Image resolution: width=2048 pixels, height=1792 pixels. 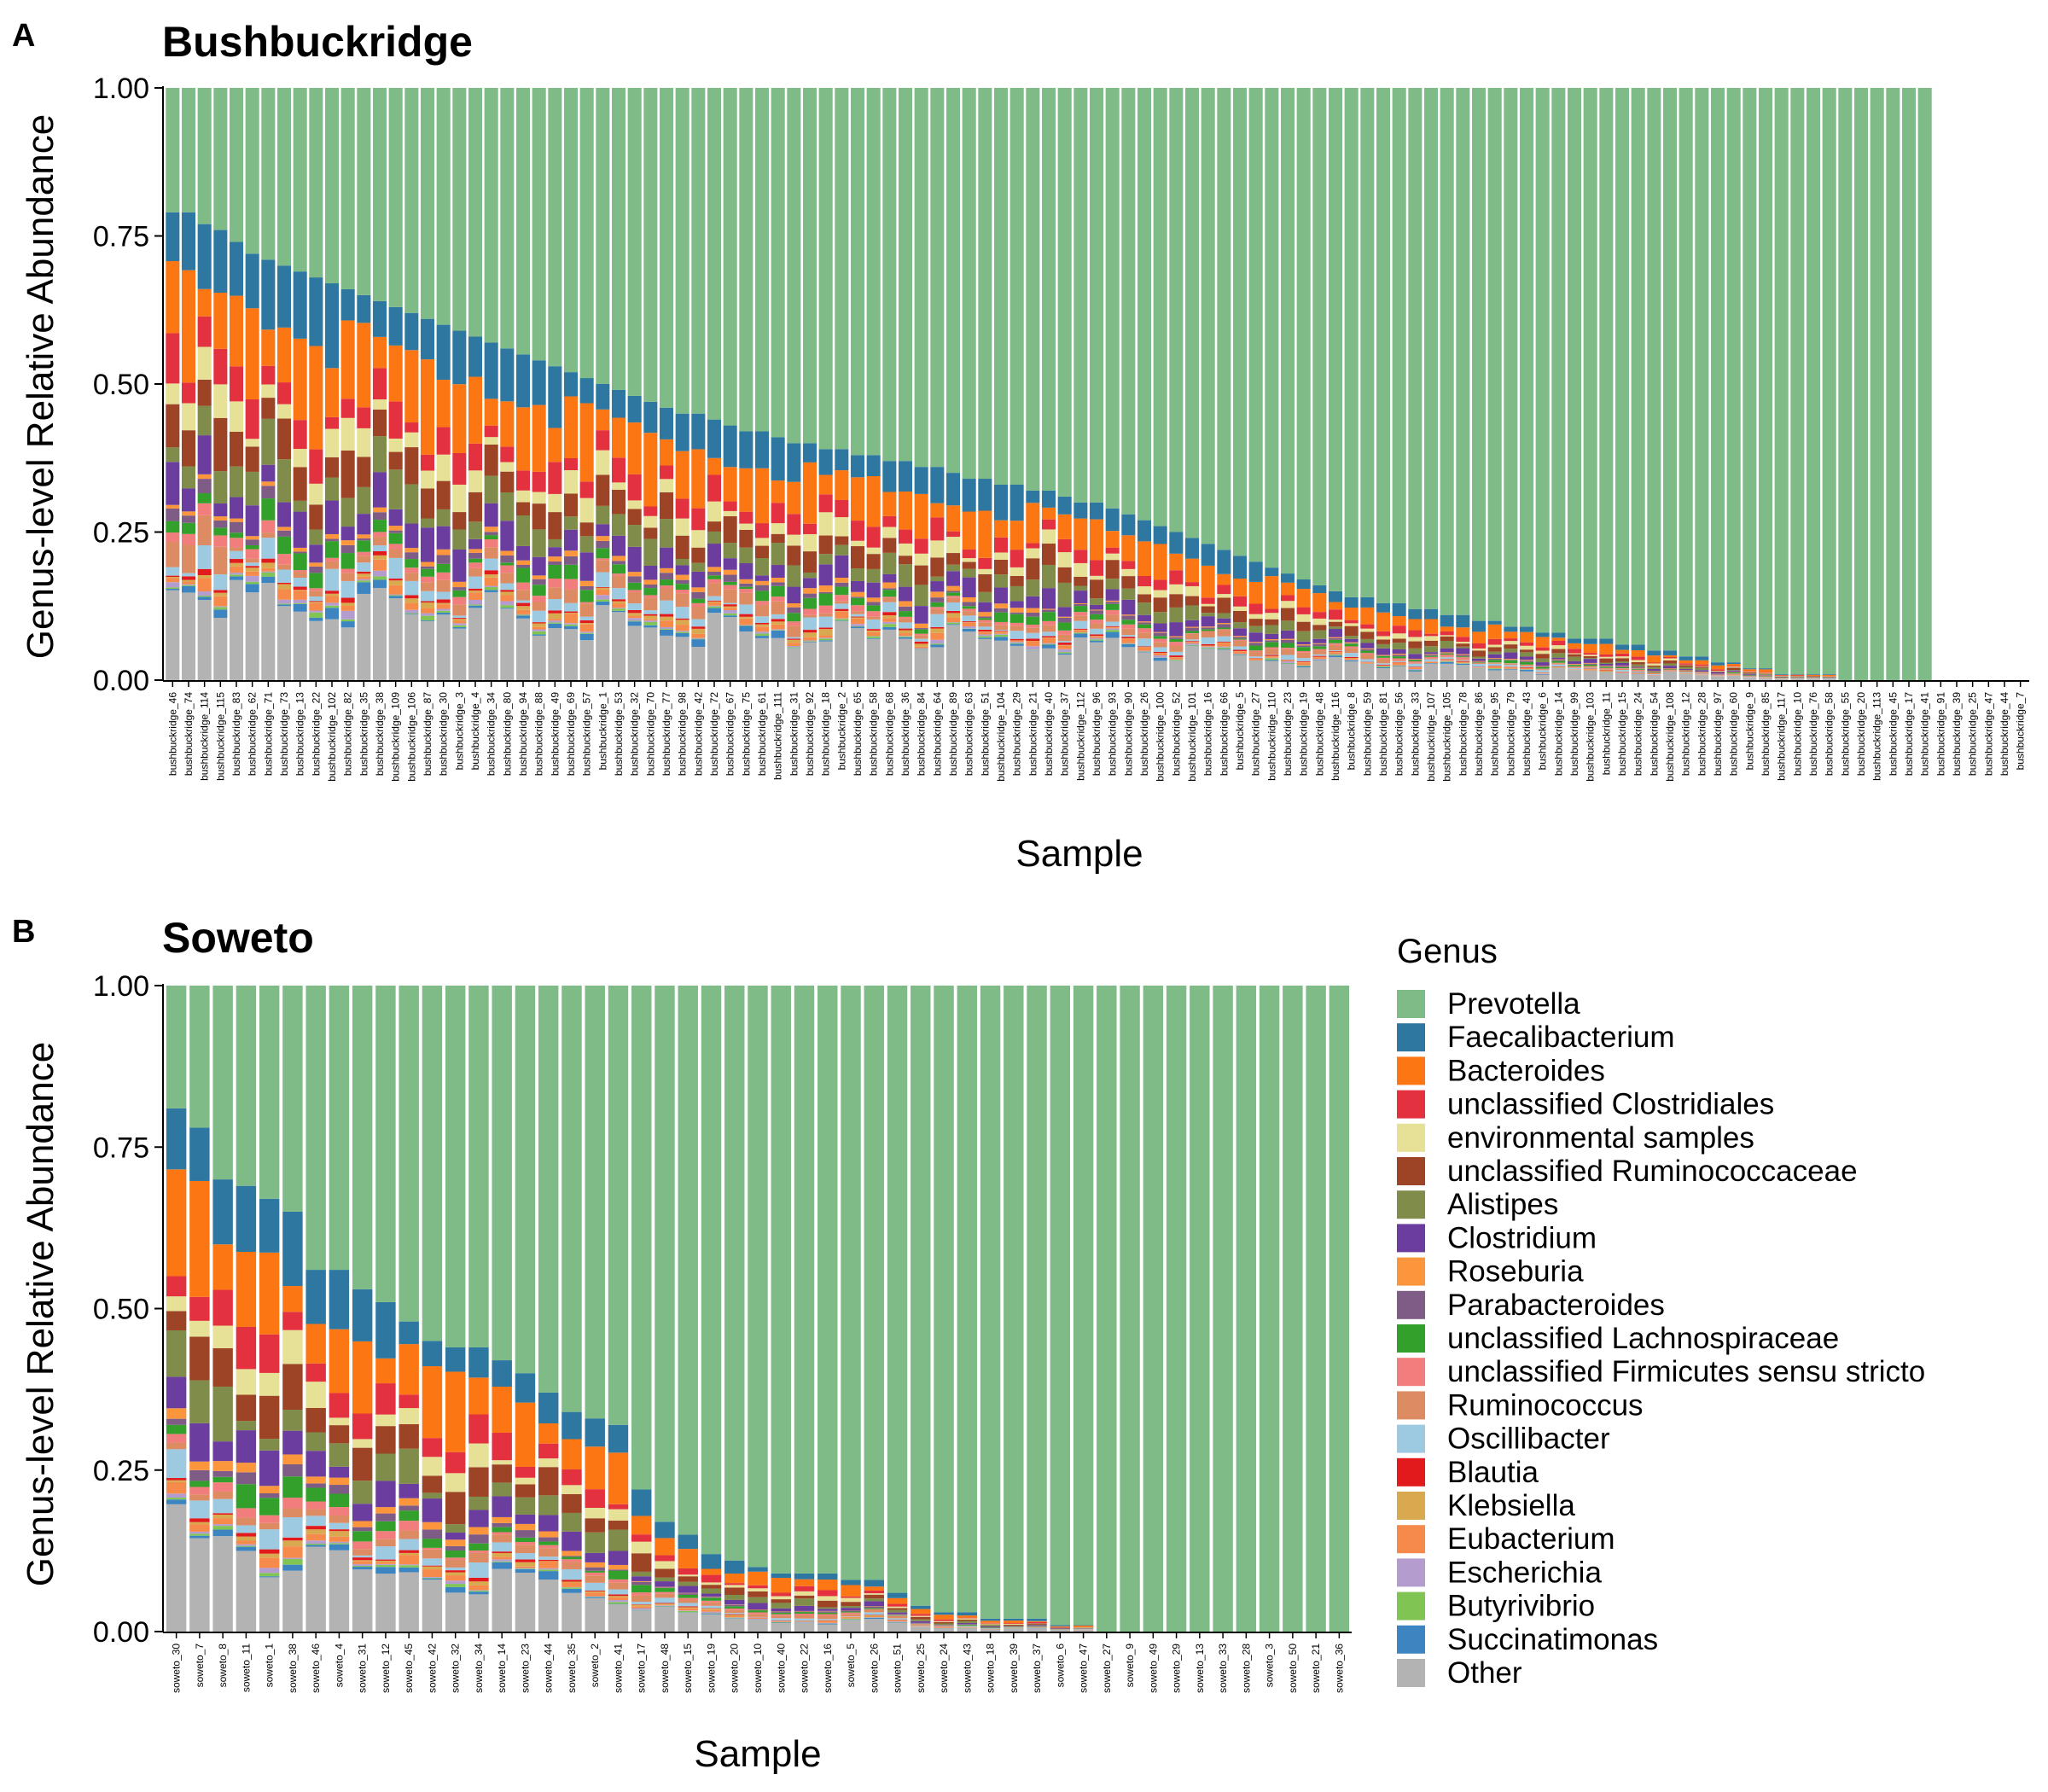 I want to click on legend-label: environmental samples, so click(x=1600, y=1138).